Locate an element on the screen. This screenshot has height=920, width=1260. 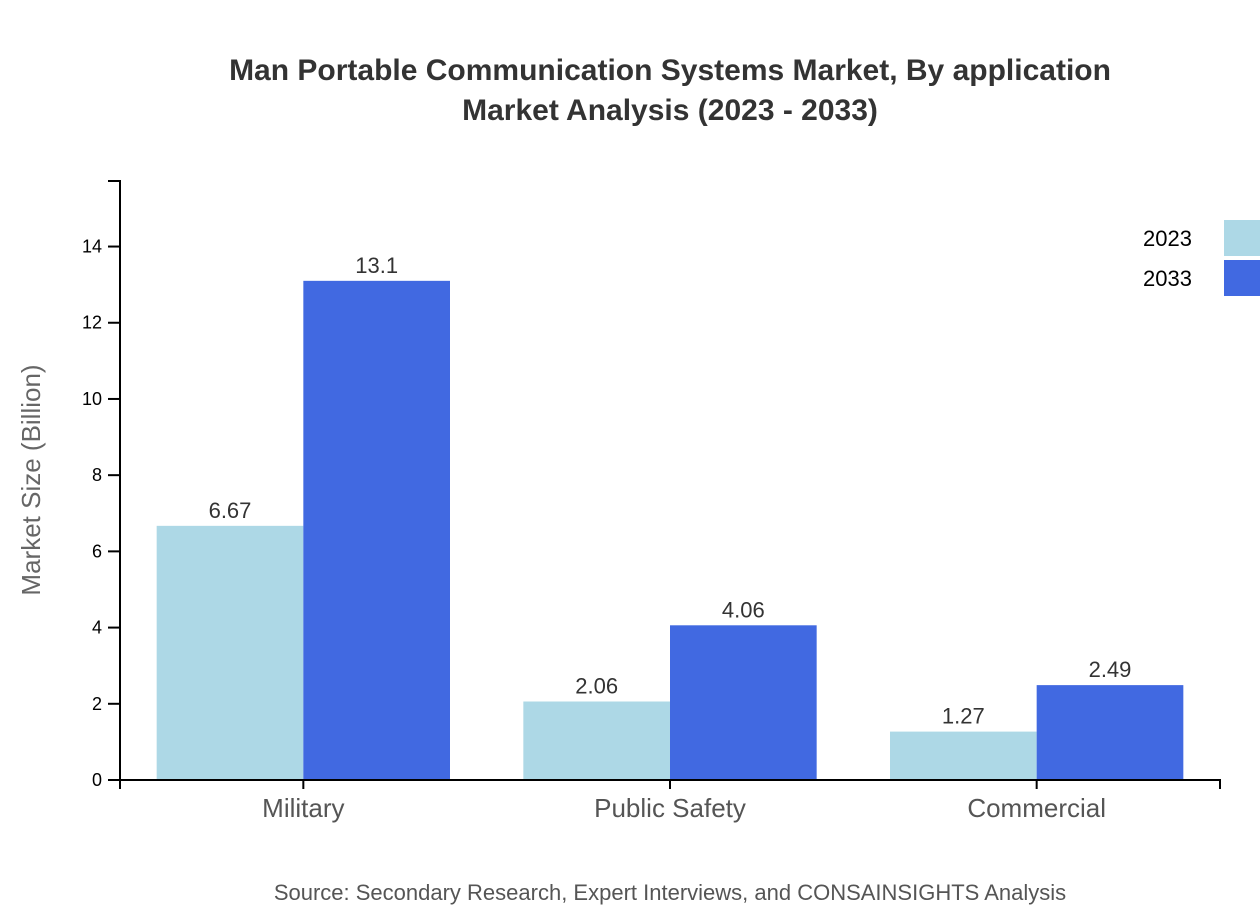
data-label: 2.49 is located at coordinates (1110, 669).